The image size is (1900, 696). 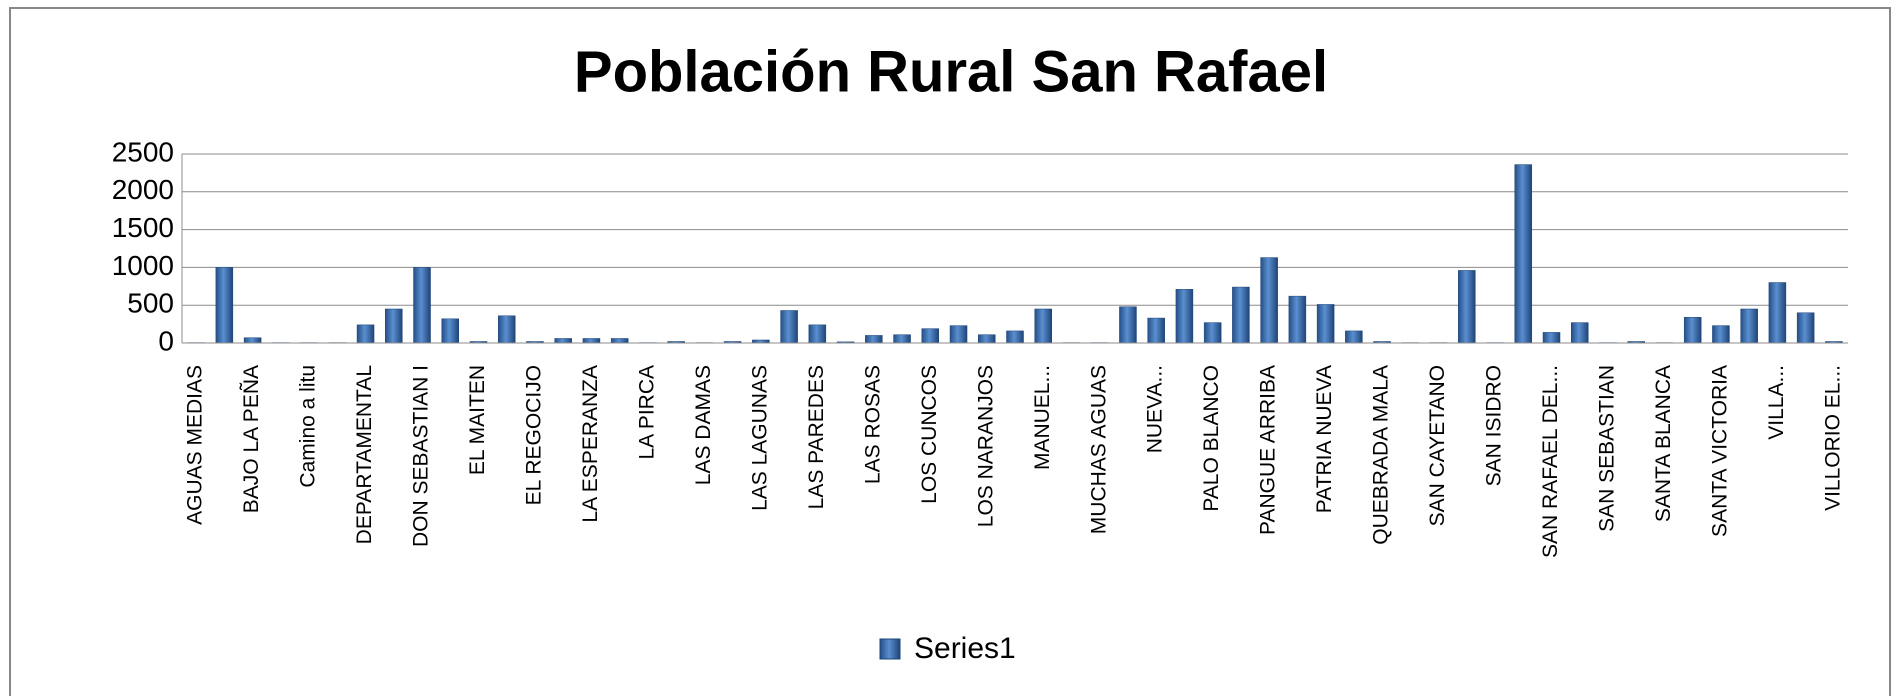 I want to click on x-tick-label: BAJO LA PEÑA, so click(x=251, y=439).